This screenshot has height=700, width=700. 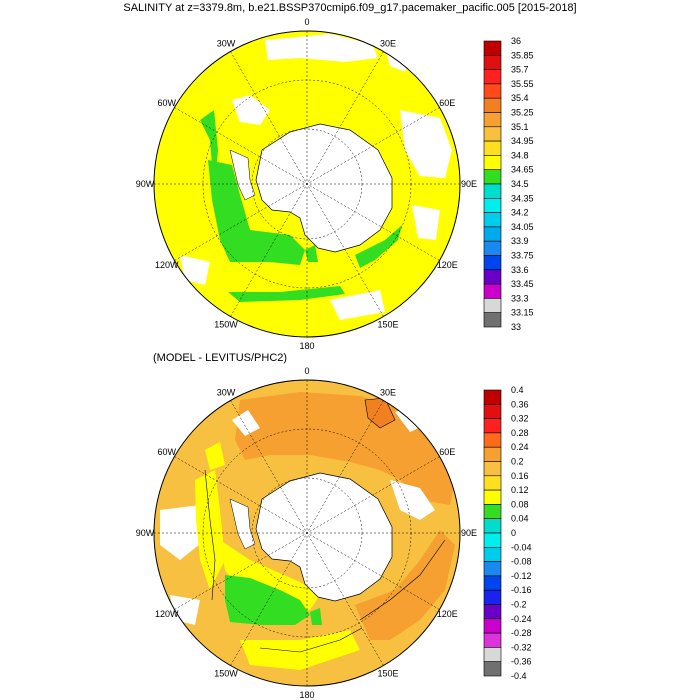 What do you see at coordinates (520, 155) in the screenshot?
I see `colorbar-label: 34.8` at bounding box center [520, 155].